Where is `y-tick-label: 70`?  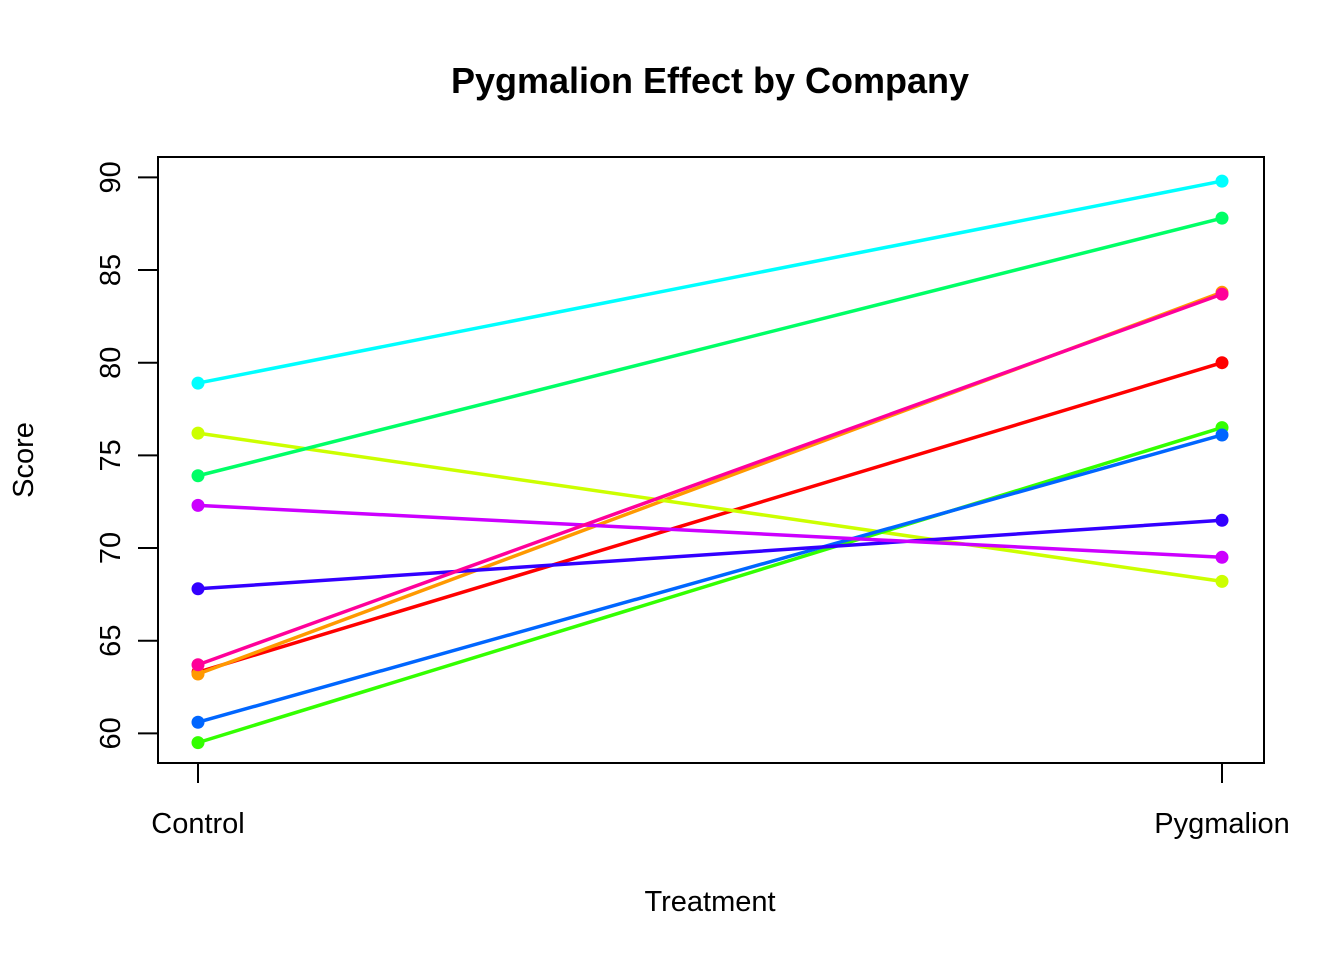
y-tick-label: 70 is located at coordinates (111, 548).